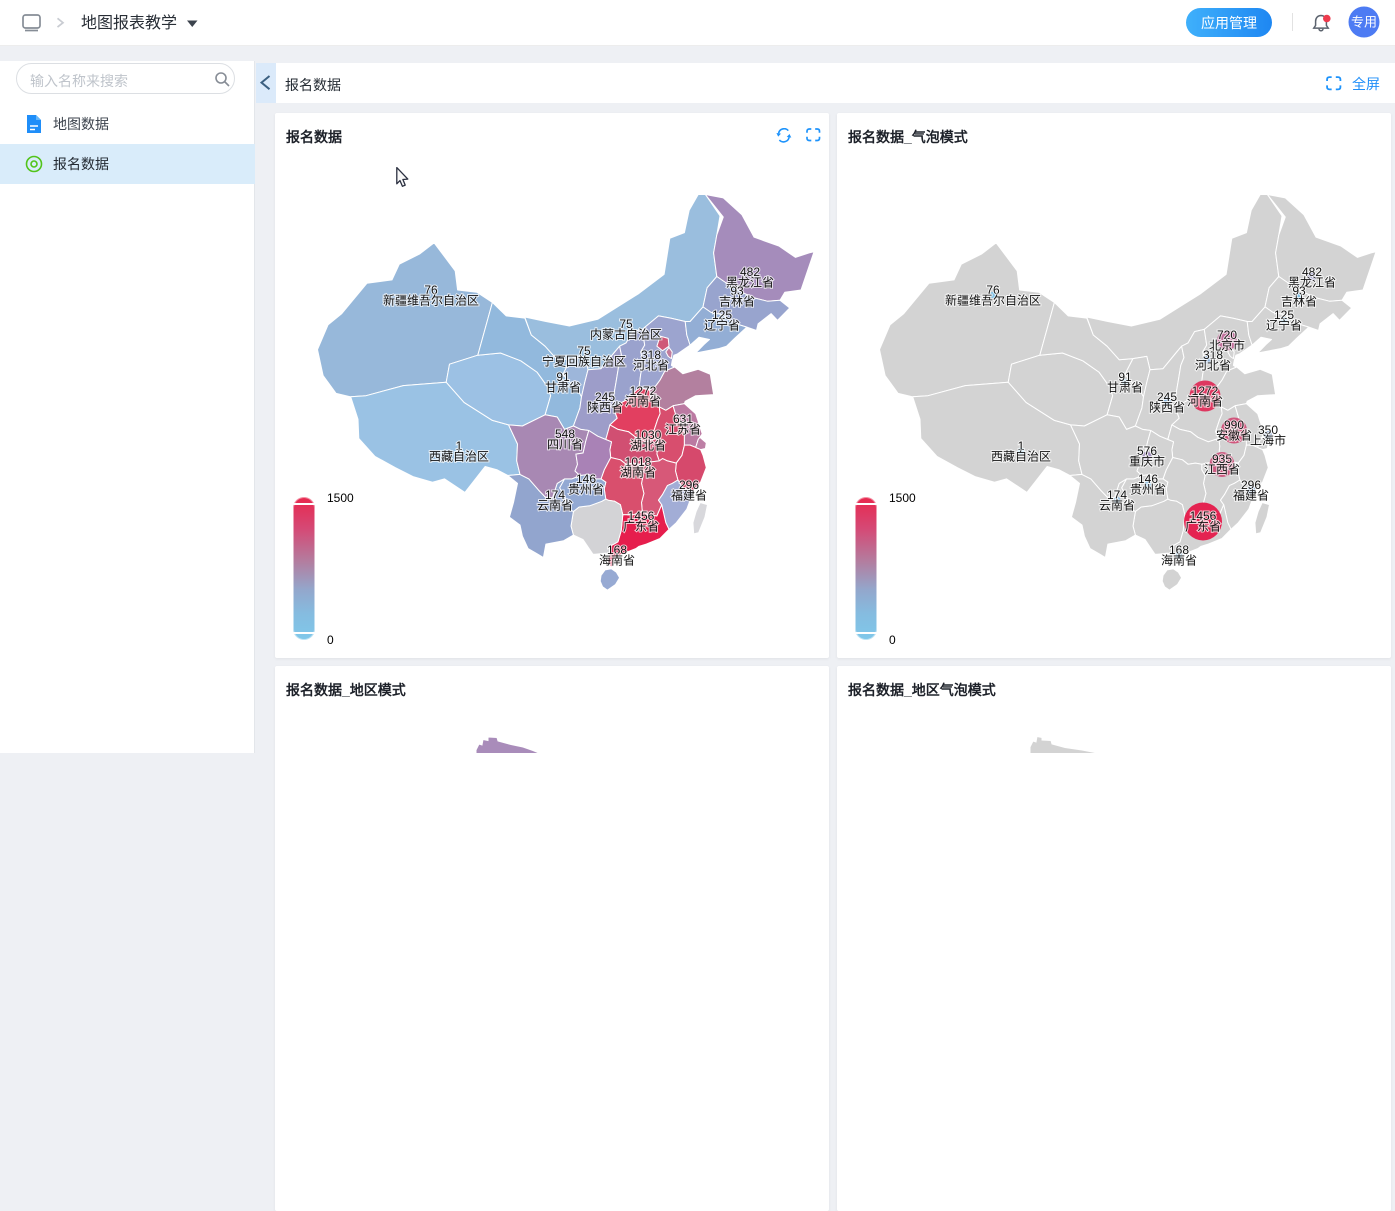  Describe the element at coordinates (638, 472) in the screenshot. I see `svg-text: 湖南省` at that location.